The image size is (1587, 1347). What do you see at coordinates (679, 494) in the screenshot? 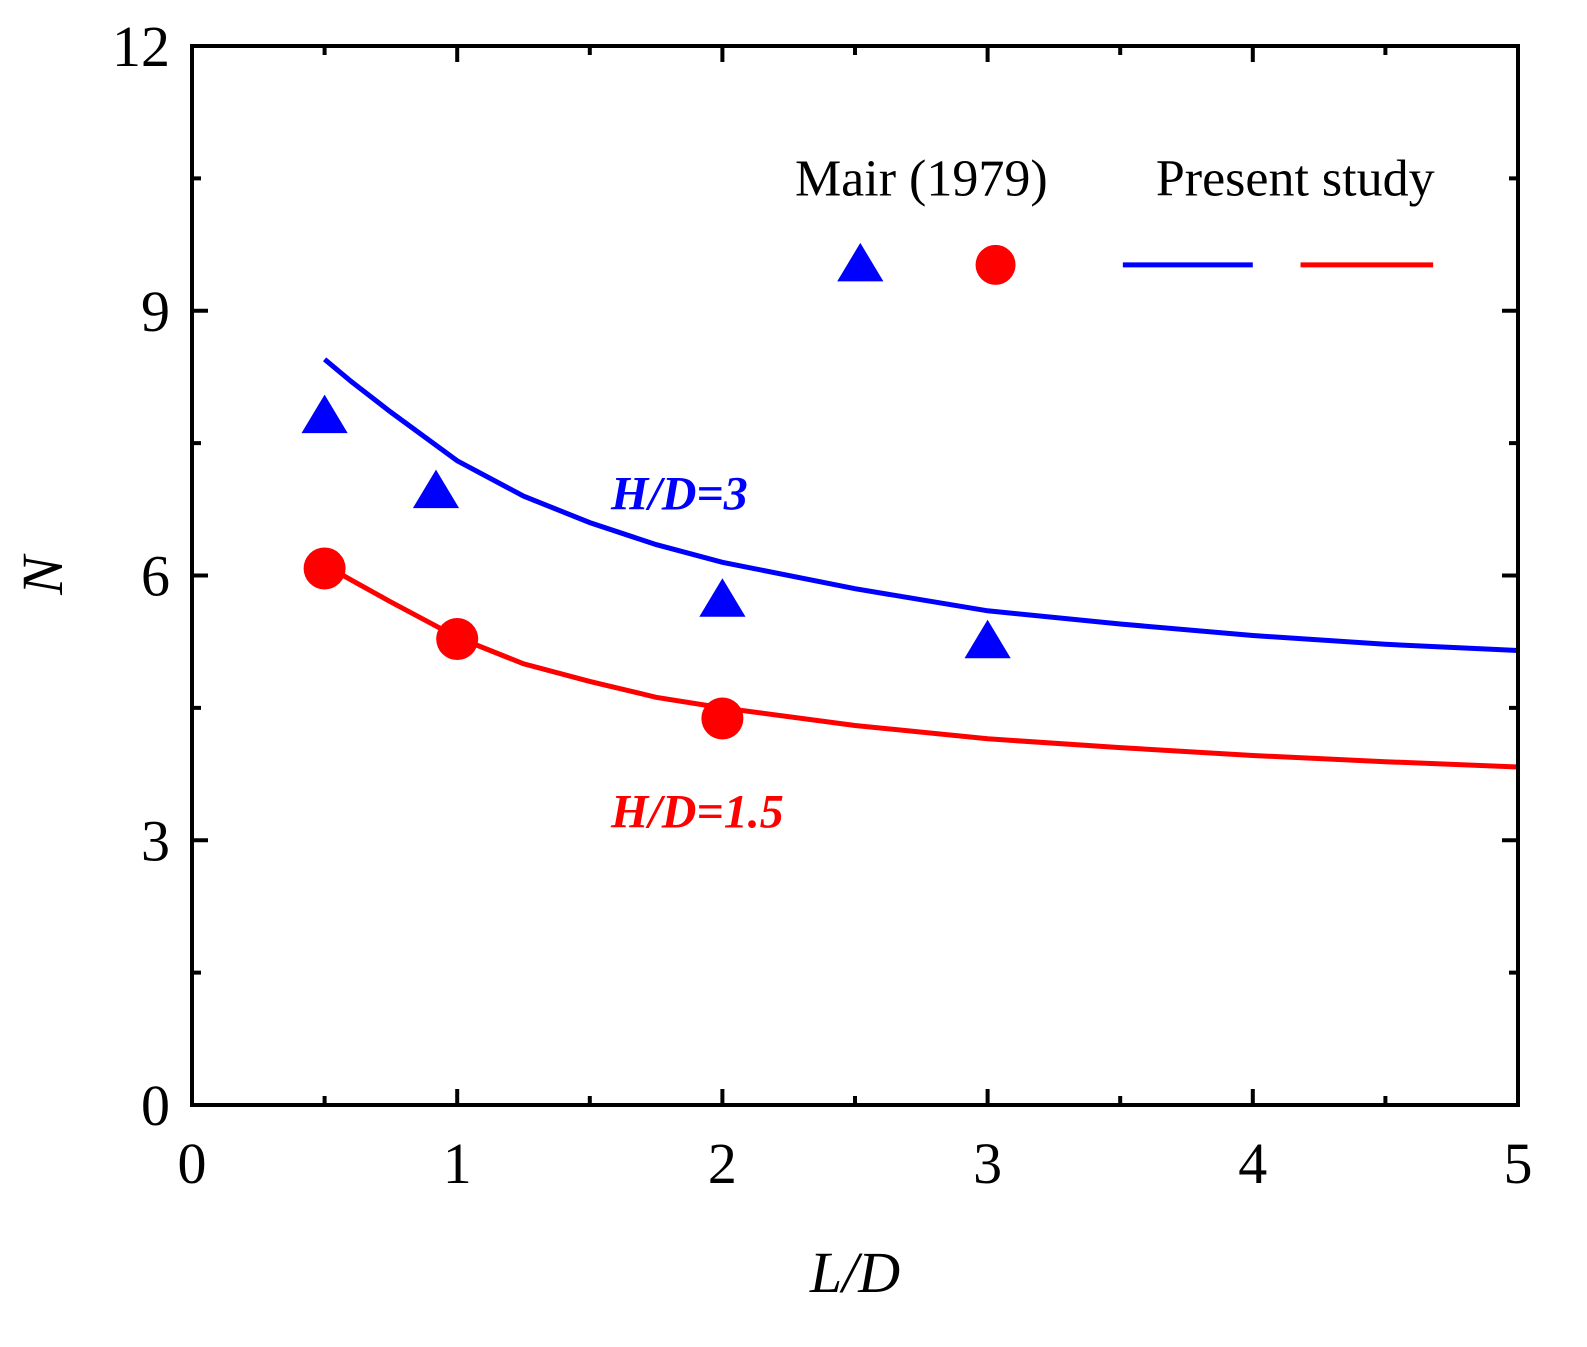
I see `curve-label-hd3: H/D=3` at bounding box center [679, 494].